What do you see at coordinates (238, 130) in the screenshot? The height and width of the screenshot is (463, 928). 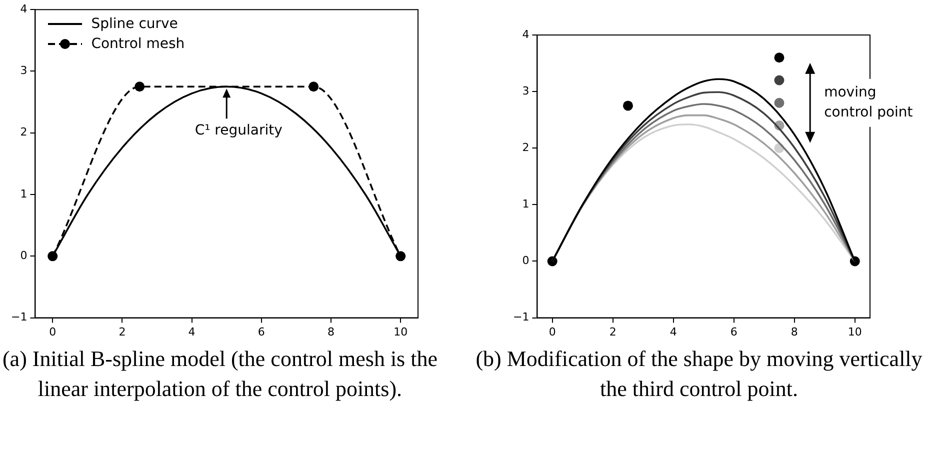 I see `annotation: C¹ regularity` at bounding box center [238, 130].